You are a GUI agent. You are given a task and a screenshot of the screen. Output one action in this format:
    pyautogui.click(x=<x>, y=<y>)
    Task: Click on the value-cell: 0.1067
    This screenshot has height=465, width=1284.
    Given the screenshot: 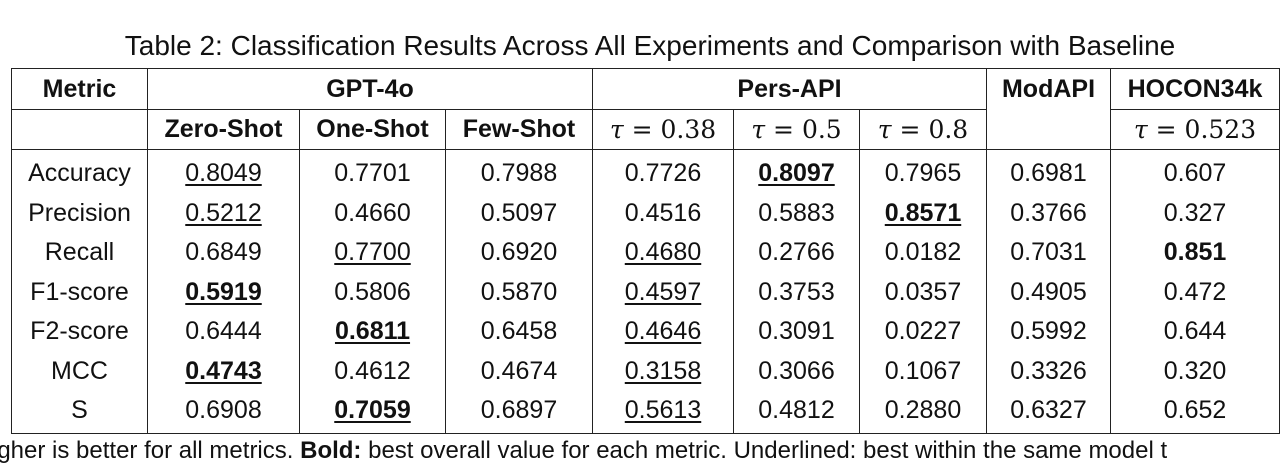 What is the action you would take?
    pyautogui.click(x=923, y=371)
    